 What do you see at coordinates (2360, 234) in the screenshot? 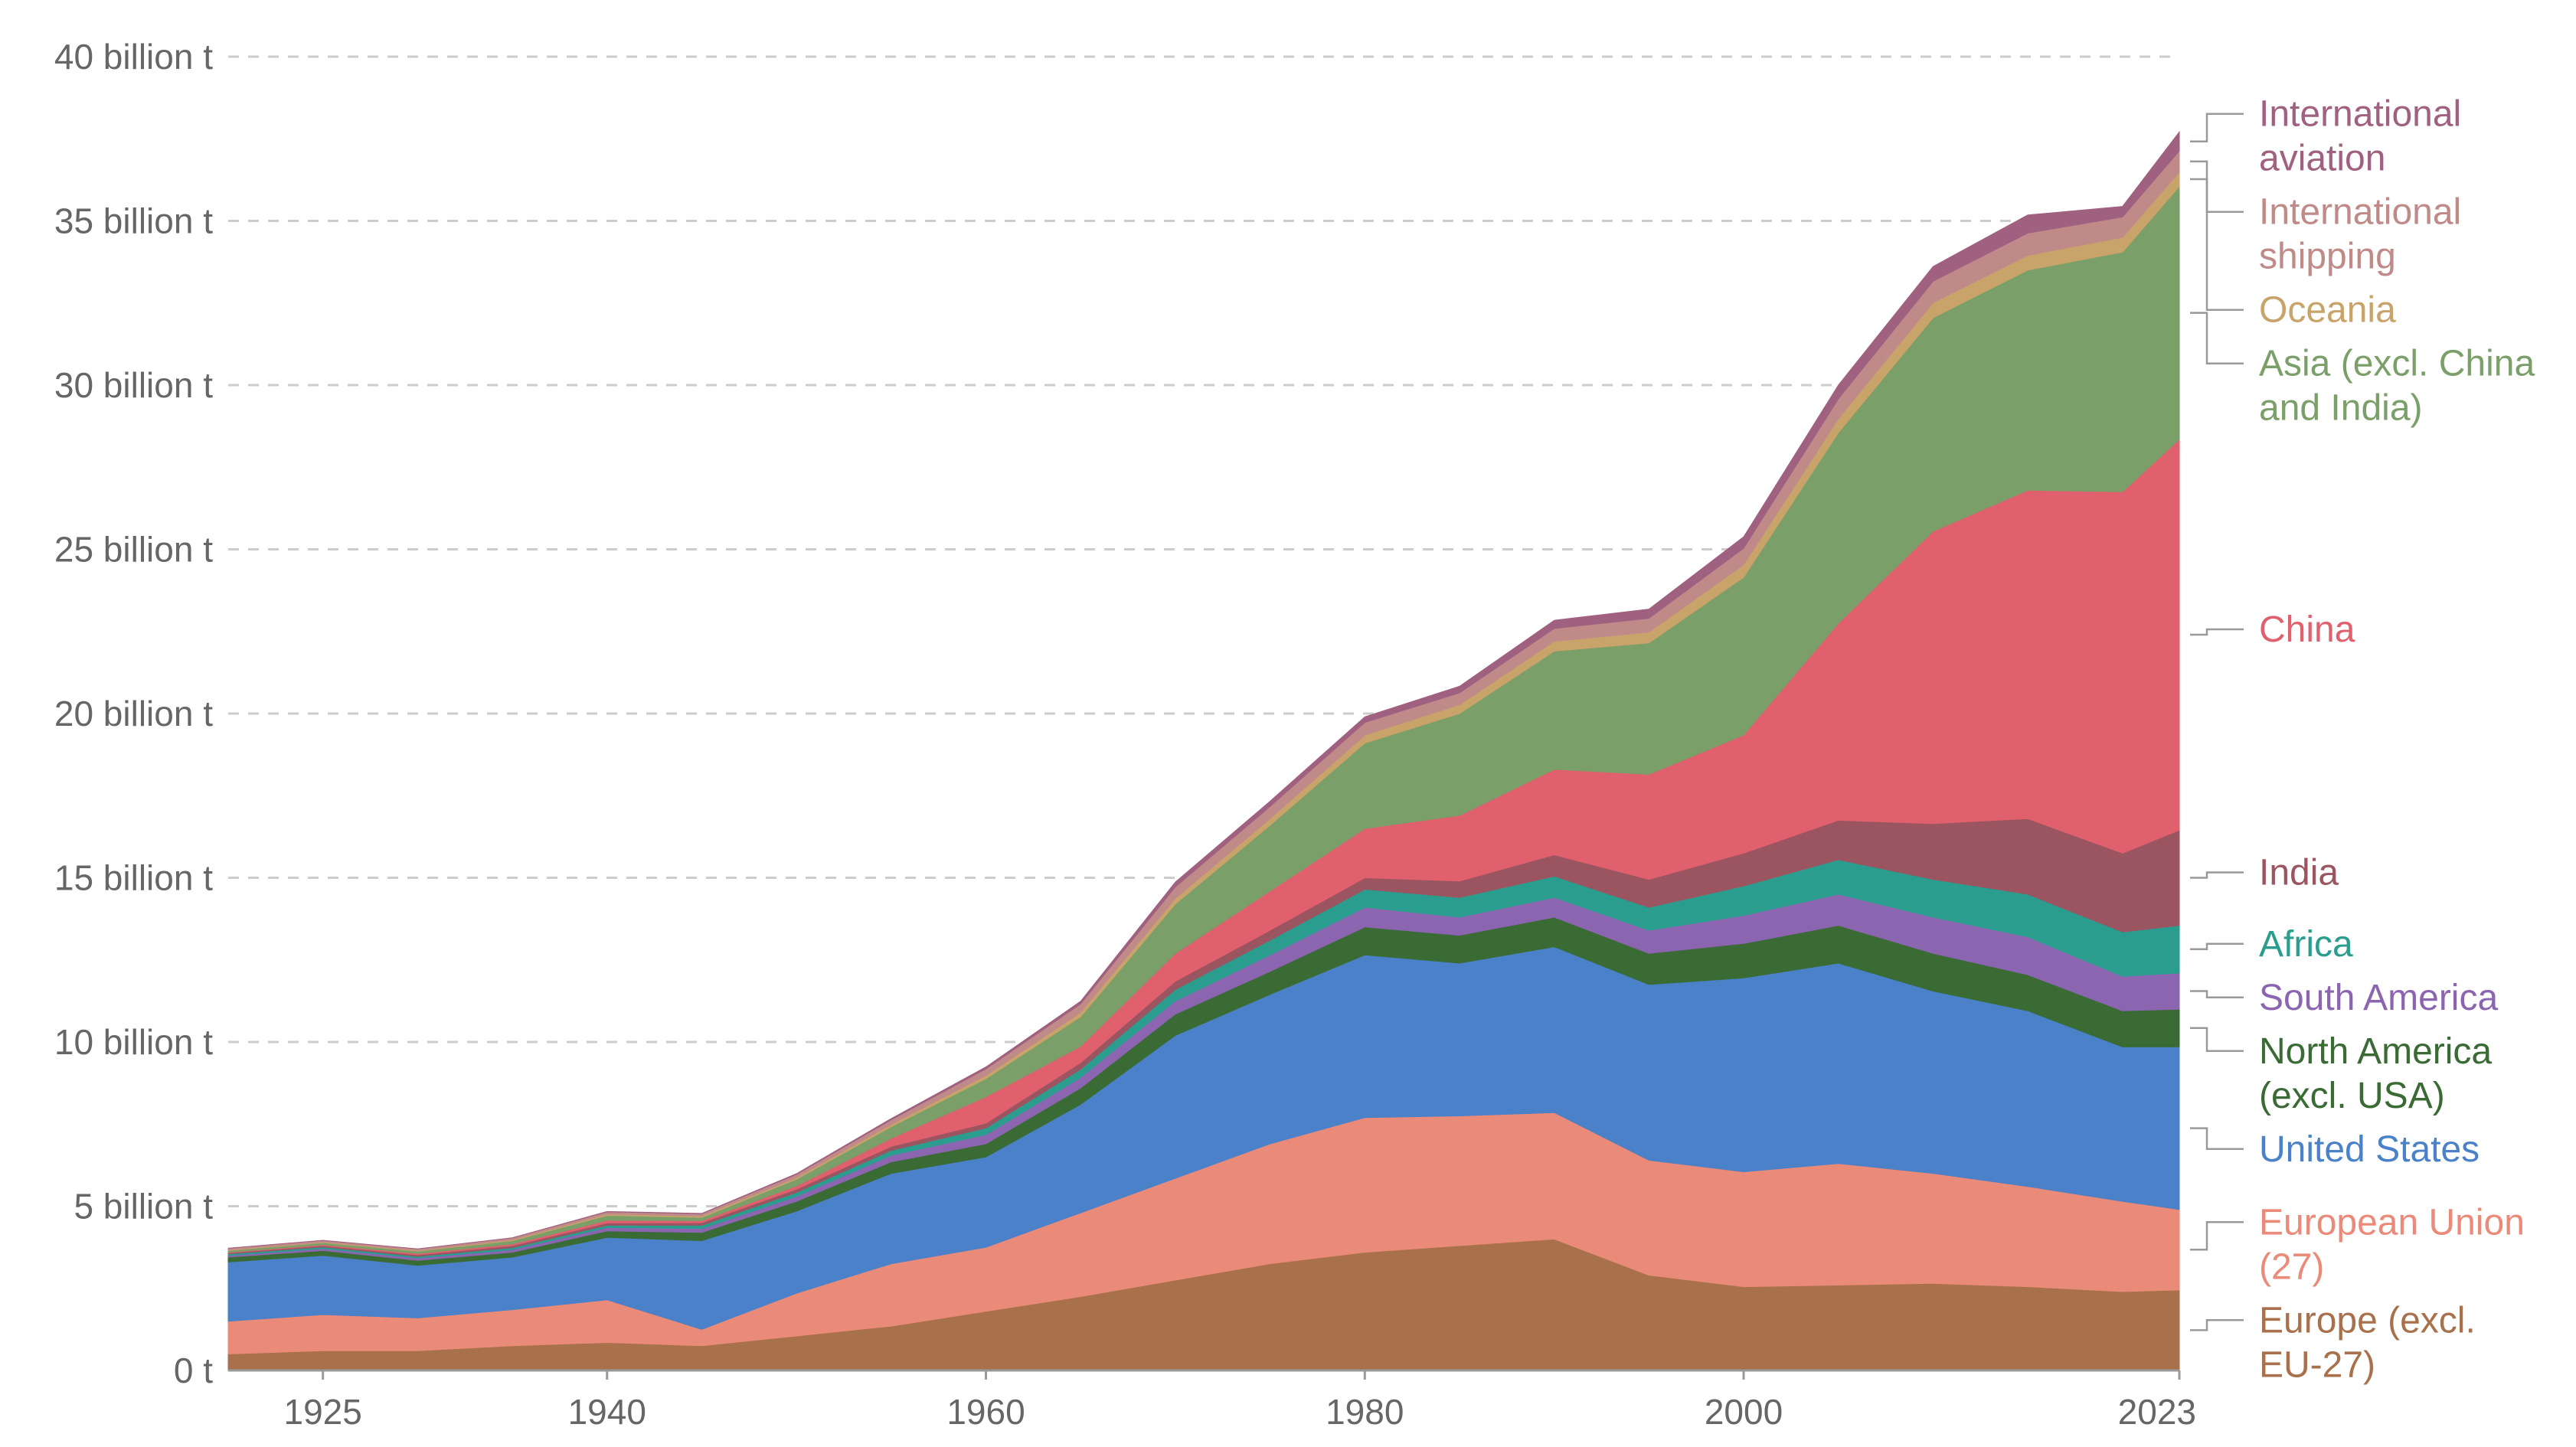
I see `legend-label: International shipping` at bounding box center [2360, 234].